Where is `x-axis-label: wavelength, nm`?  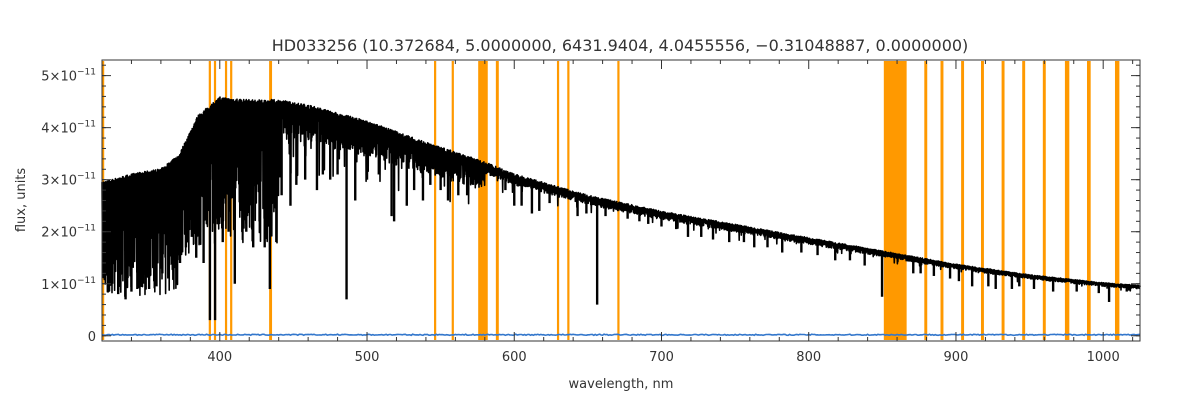 x-axis-label: wavelength, nm is located at coordinates (621, 384).